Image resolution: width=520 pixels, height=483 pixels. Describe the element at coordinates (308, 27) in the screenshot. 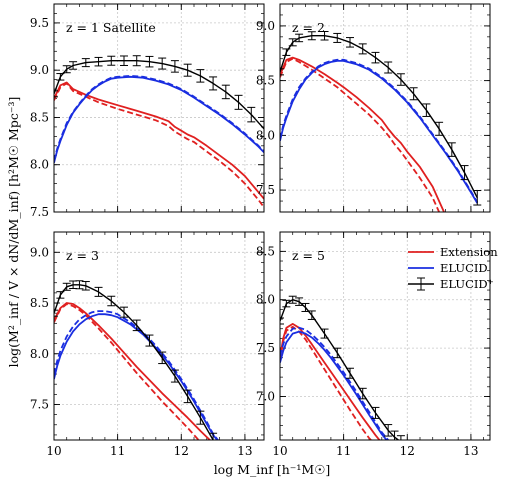

I see `panel-title: z = 2` at that location.